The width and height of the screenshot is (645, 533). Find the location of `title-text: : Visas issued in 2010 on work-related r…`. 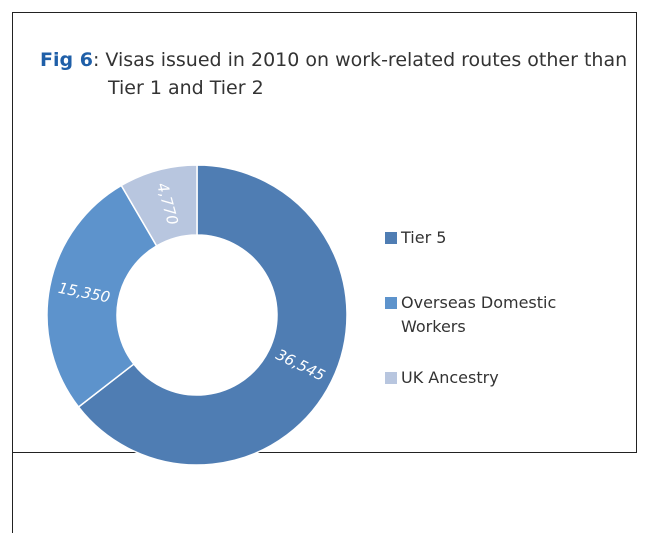

title-text: : Visas issued in 2010 on work-related r… is located at coordinates (360, 74).